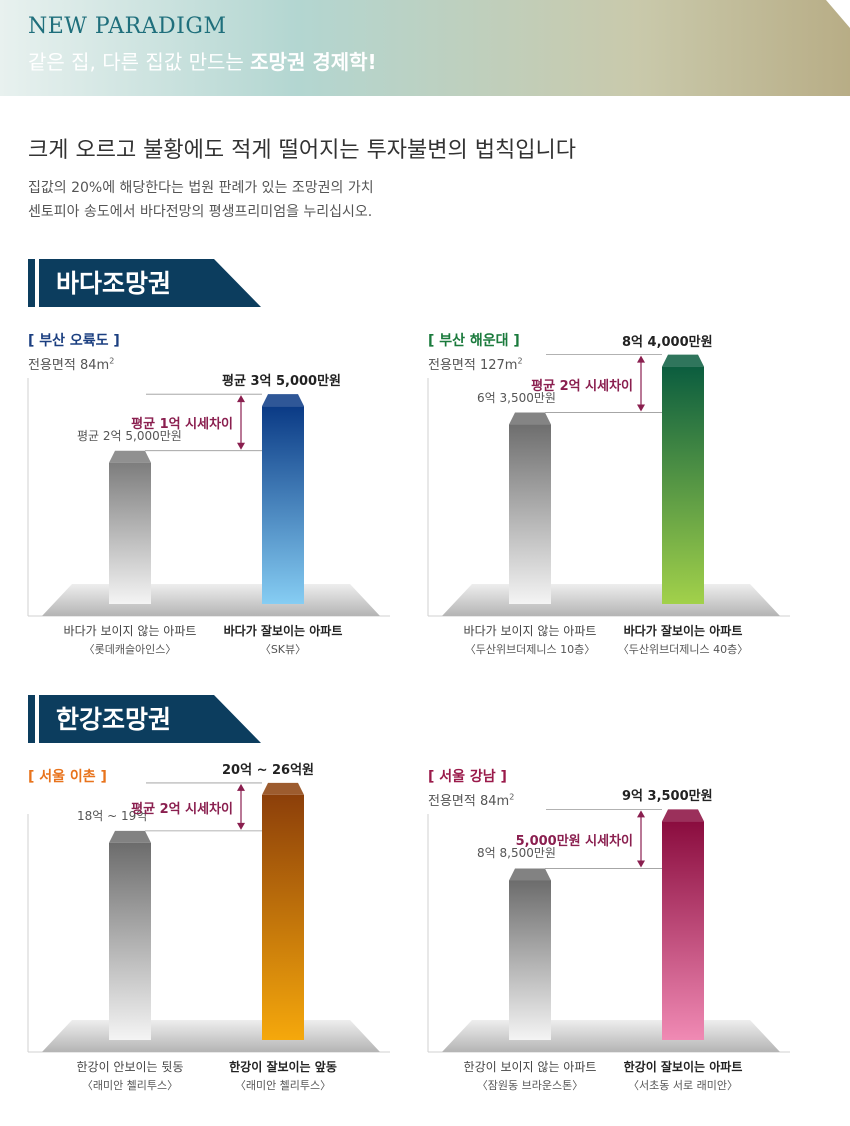 The width and height of the screenshot is (850, 1126). What do you see at coordinates (182, 425) in the screenshot?
I see `difference-label: 평균 1억 시세차이` at bounding box center [182, 425].